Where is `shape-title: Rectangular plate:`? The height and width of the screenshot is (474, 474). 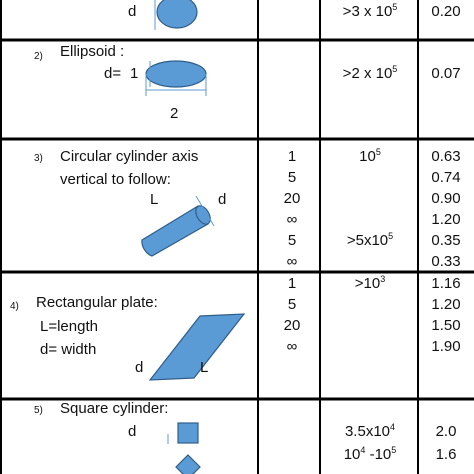
shape-title: Rectangular plate: is located at coordinates (97, 302).